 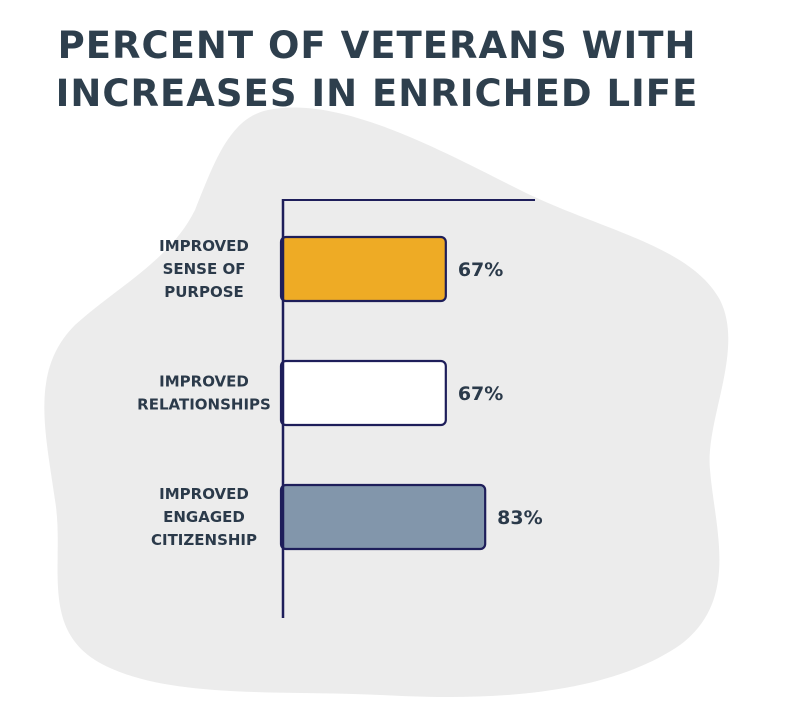 What do you see at coordinates (480, 270) in the screenshot?
I see `value-label-1: 67%` at bounding box center [480, 270].